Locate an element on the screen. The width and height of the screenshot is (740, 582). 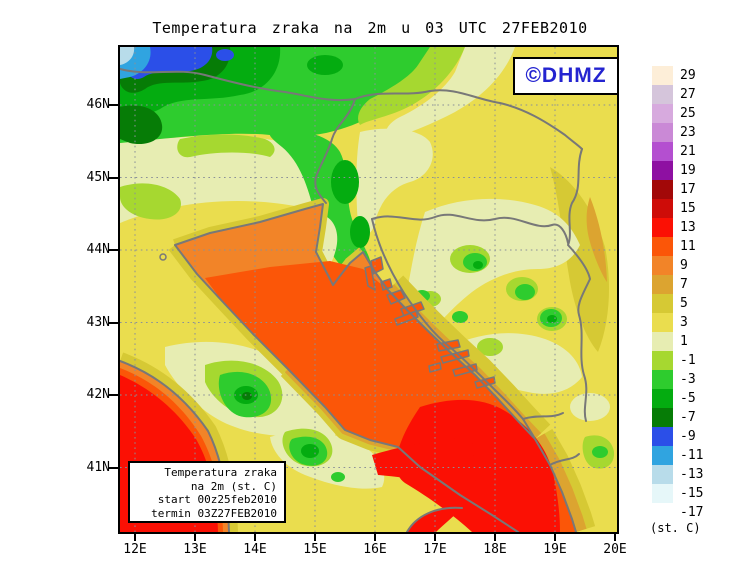
legend-label-5: 5 is located at coordinates (684, 303).